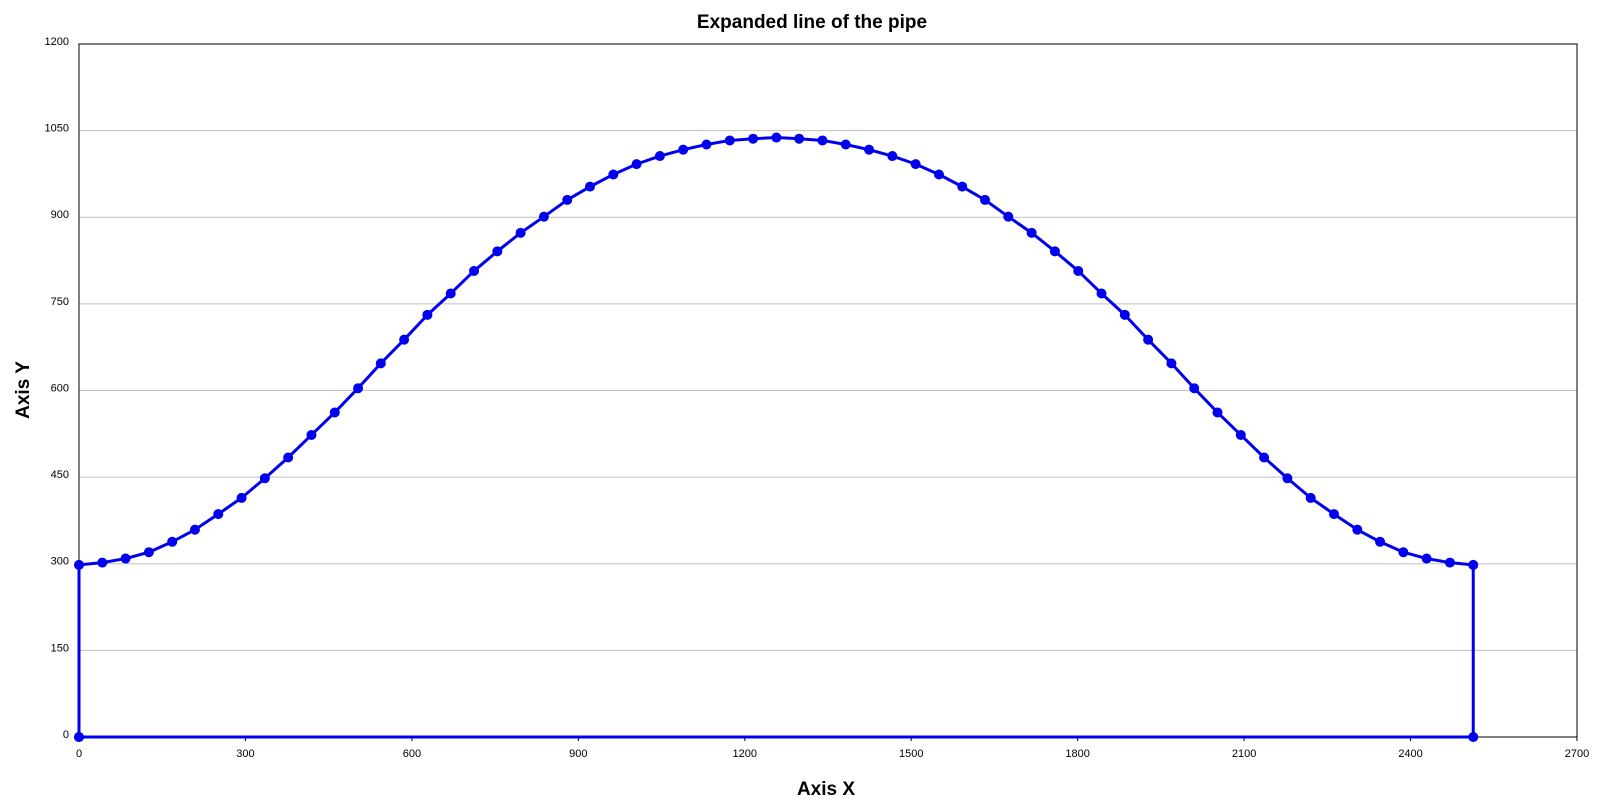  I want to click on x-tick-label: 2400, so click(1410, 754).